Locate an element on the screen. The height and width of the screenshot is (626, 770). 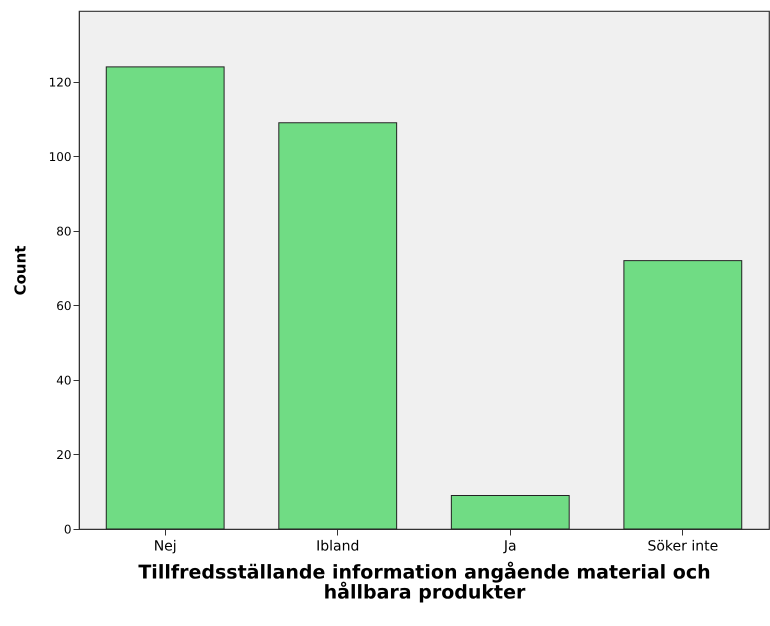
y-tick-label: 20 is located at coordinates (64, 455).